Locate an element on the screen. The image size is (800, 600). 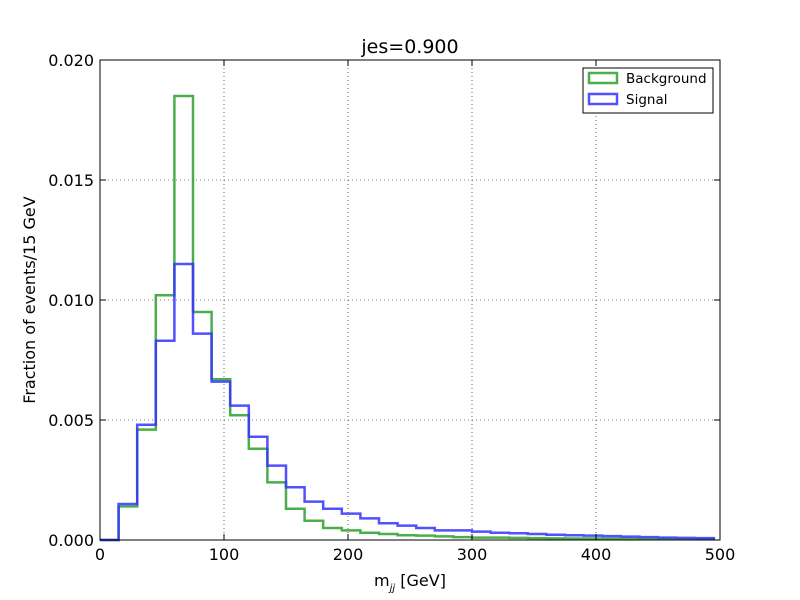
y-tick-label: 0.020 is located at coordinates (71, 60).